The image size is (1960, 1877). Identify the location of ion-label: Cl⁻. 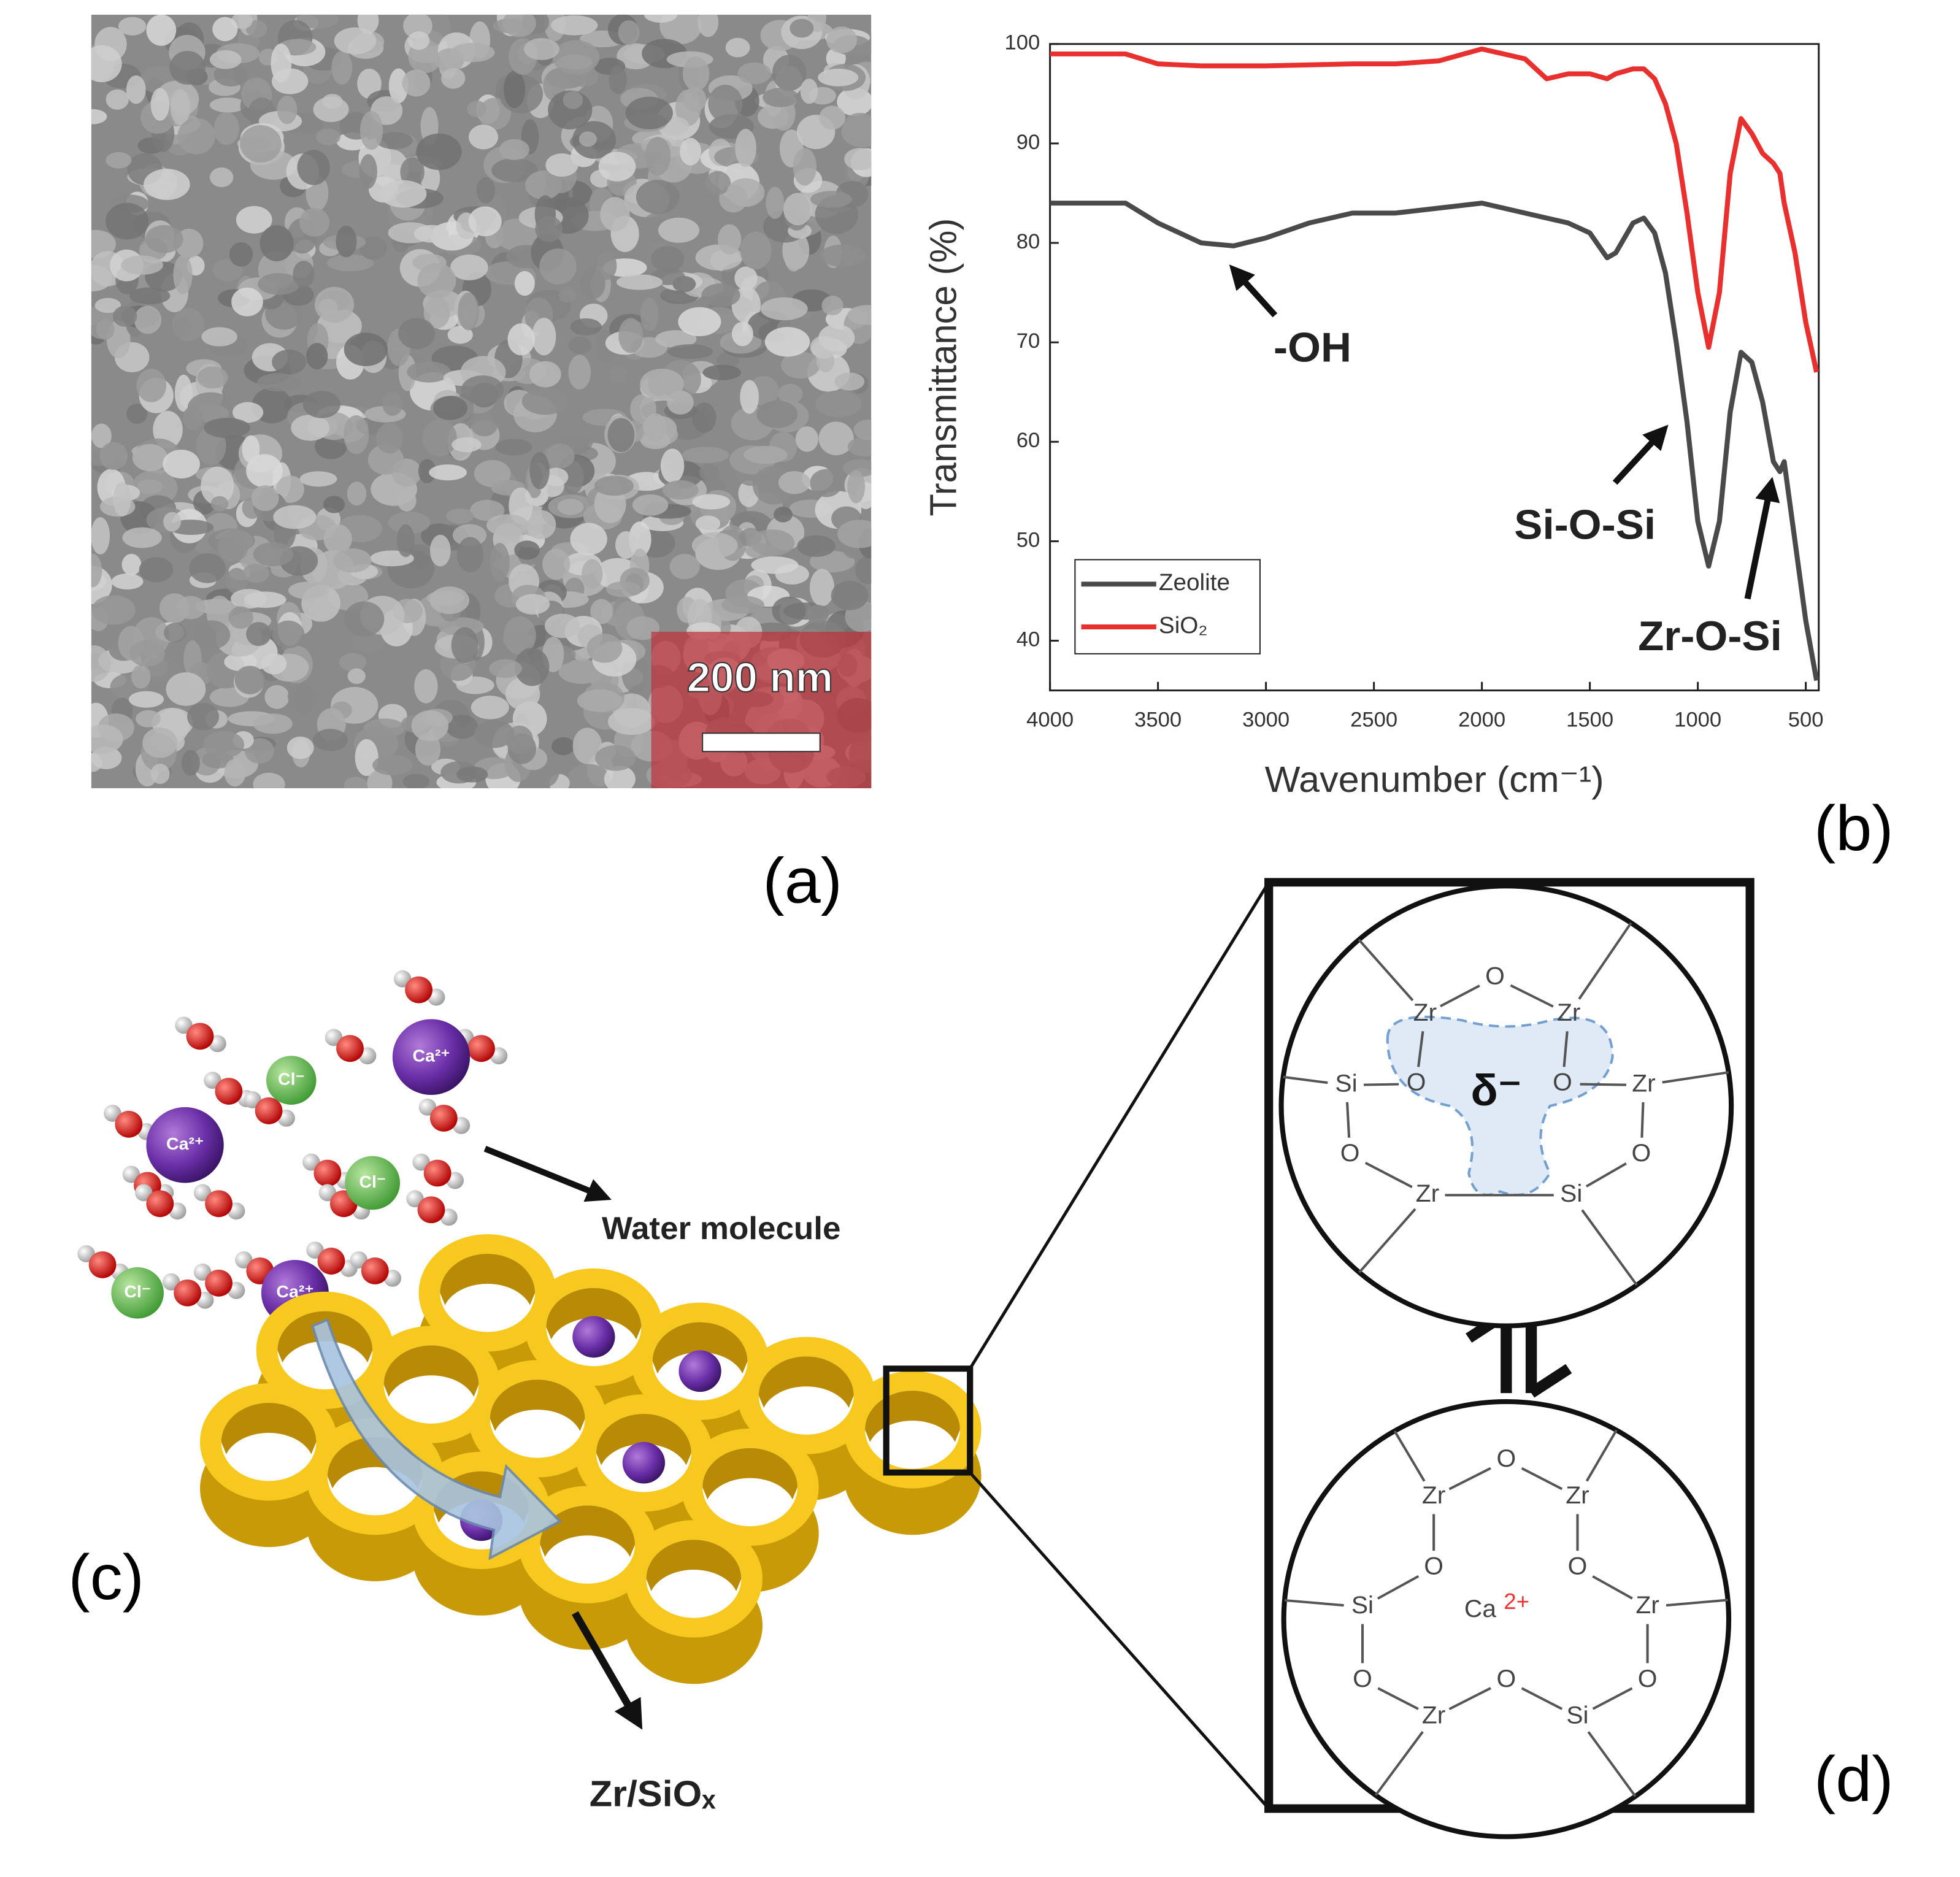
(291, 1079).